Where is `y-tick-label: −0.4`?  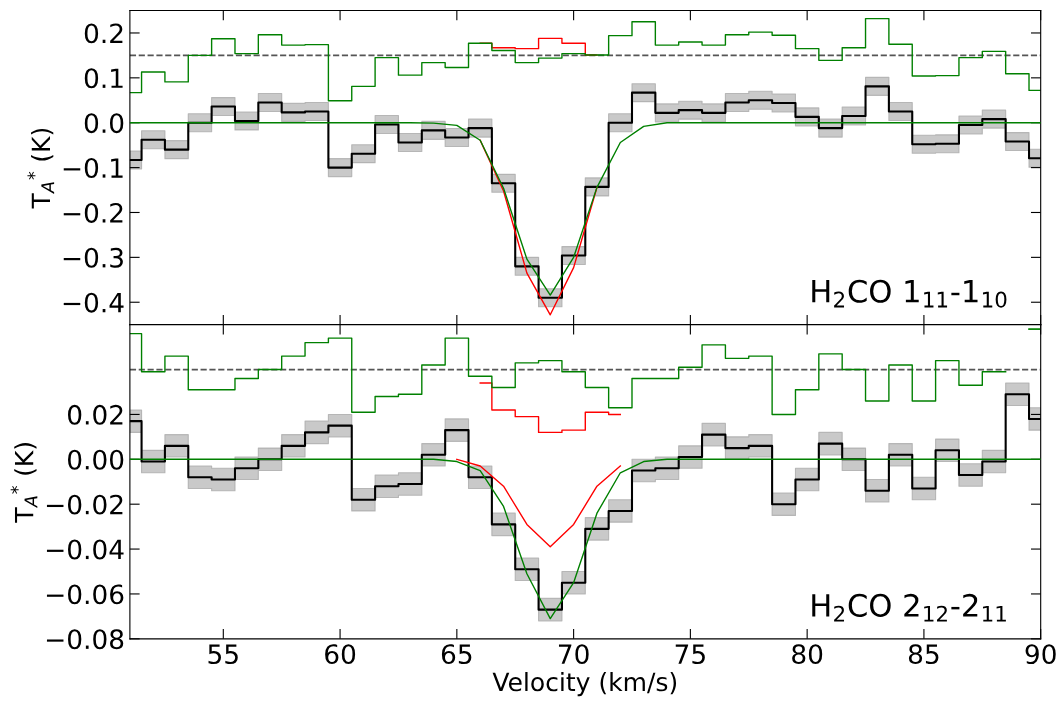
y-tick-label: −0.4 is located at coordinates (93, 302).